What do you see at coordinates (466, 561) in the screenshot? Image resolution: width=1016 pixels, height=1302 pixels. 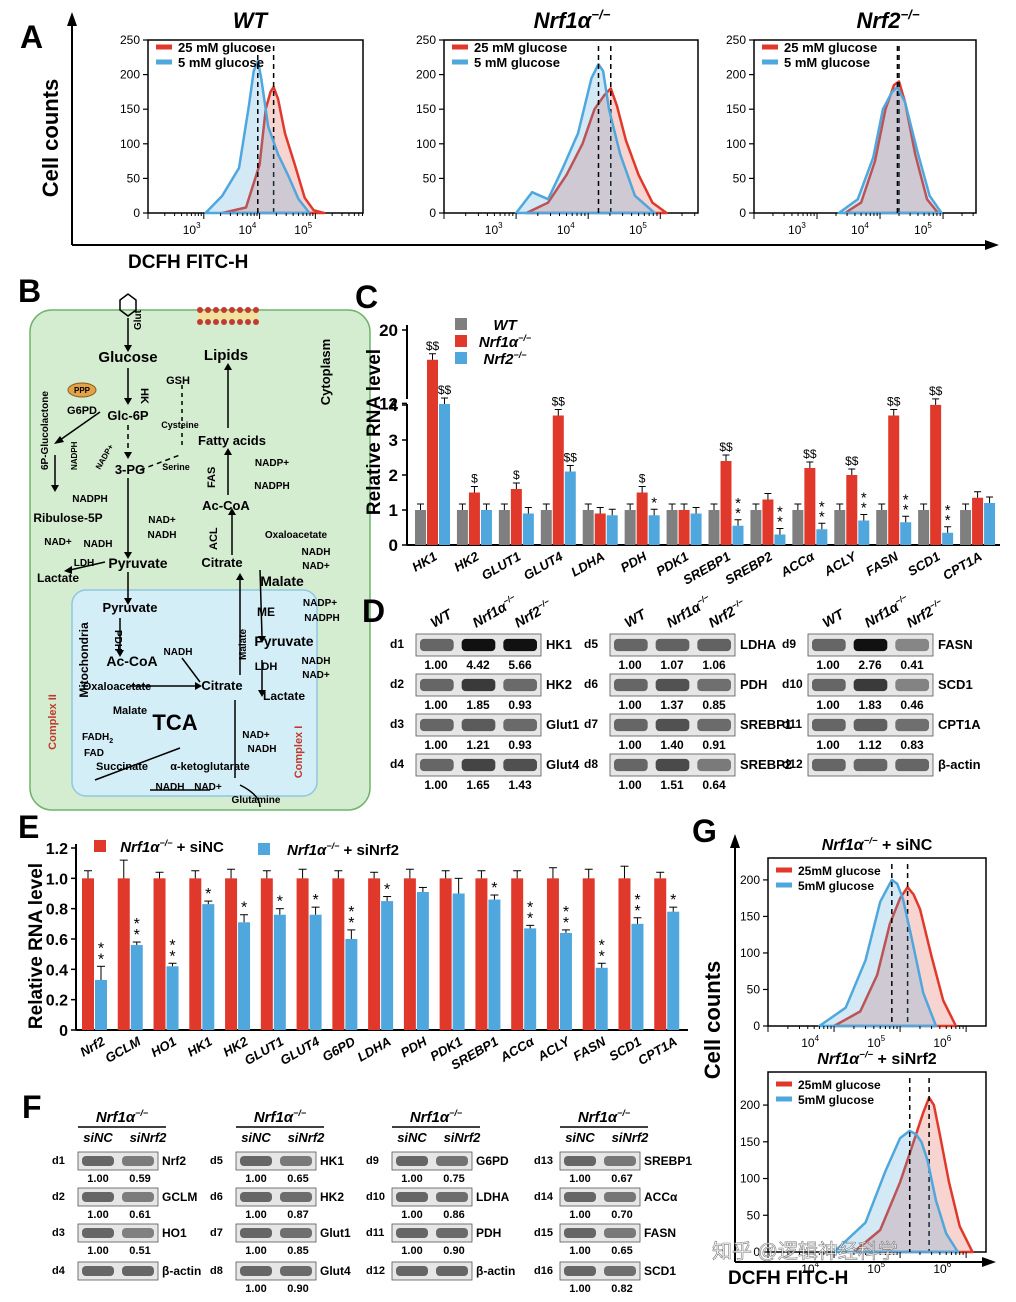 I see `x-tick-label: HK2` at bounding box center [466, 561].